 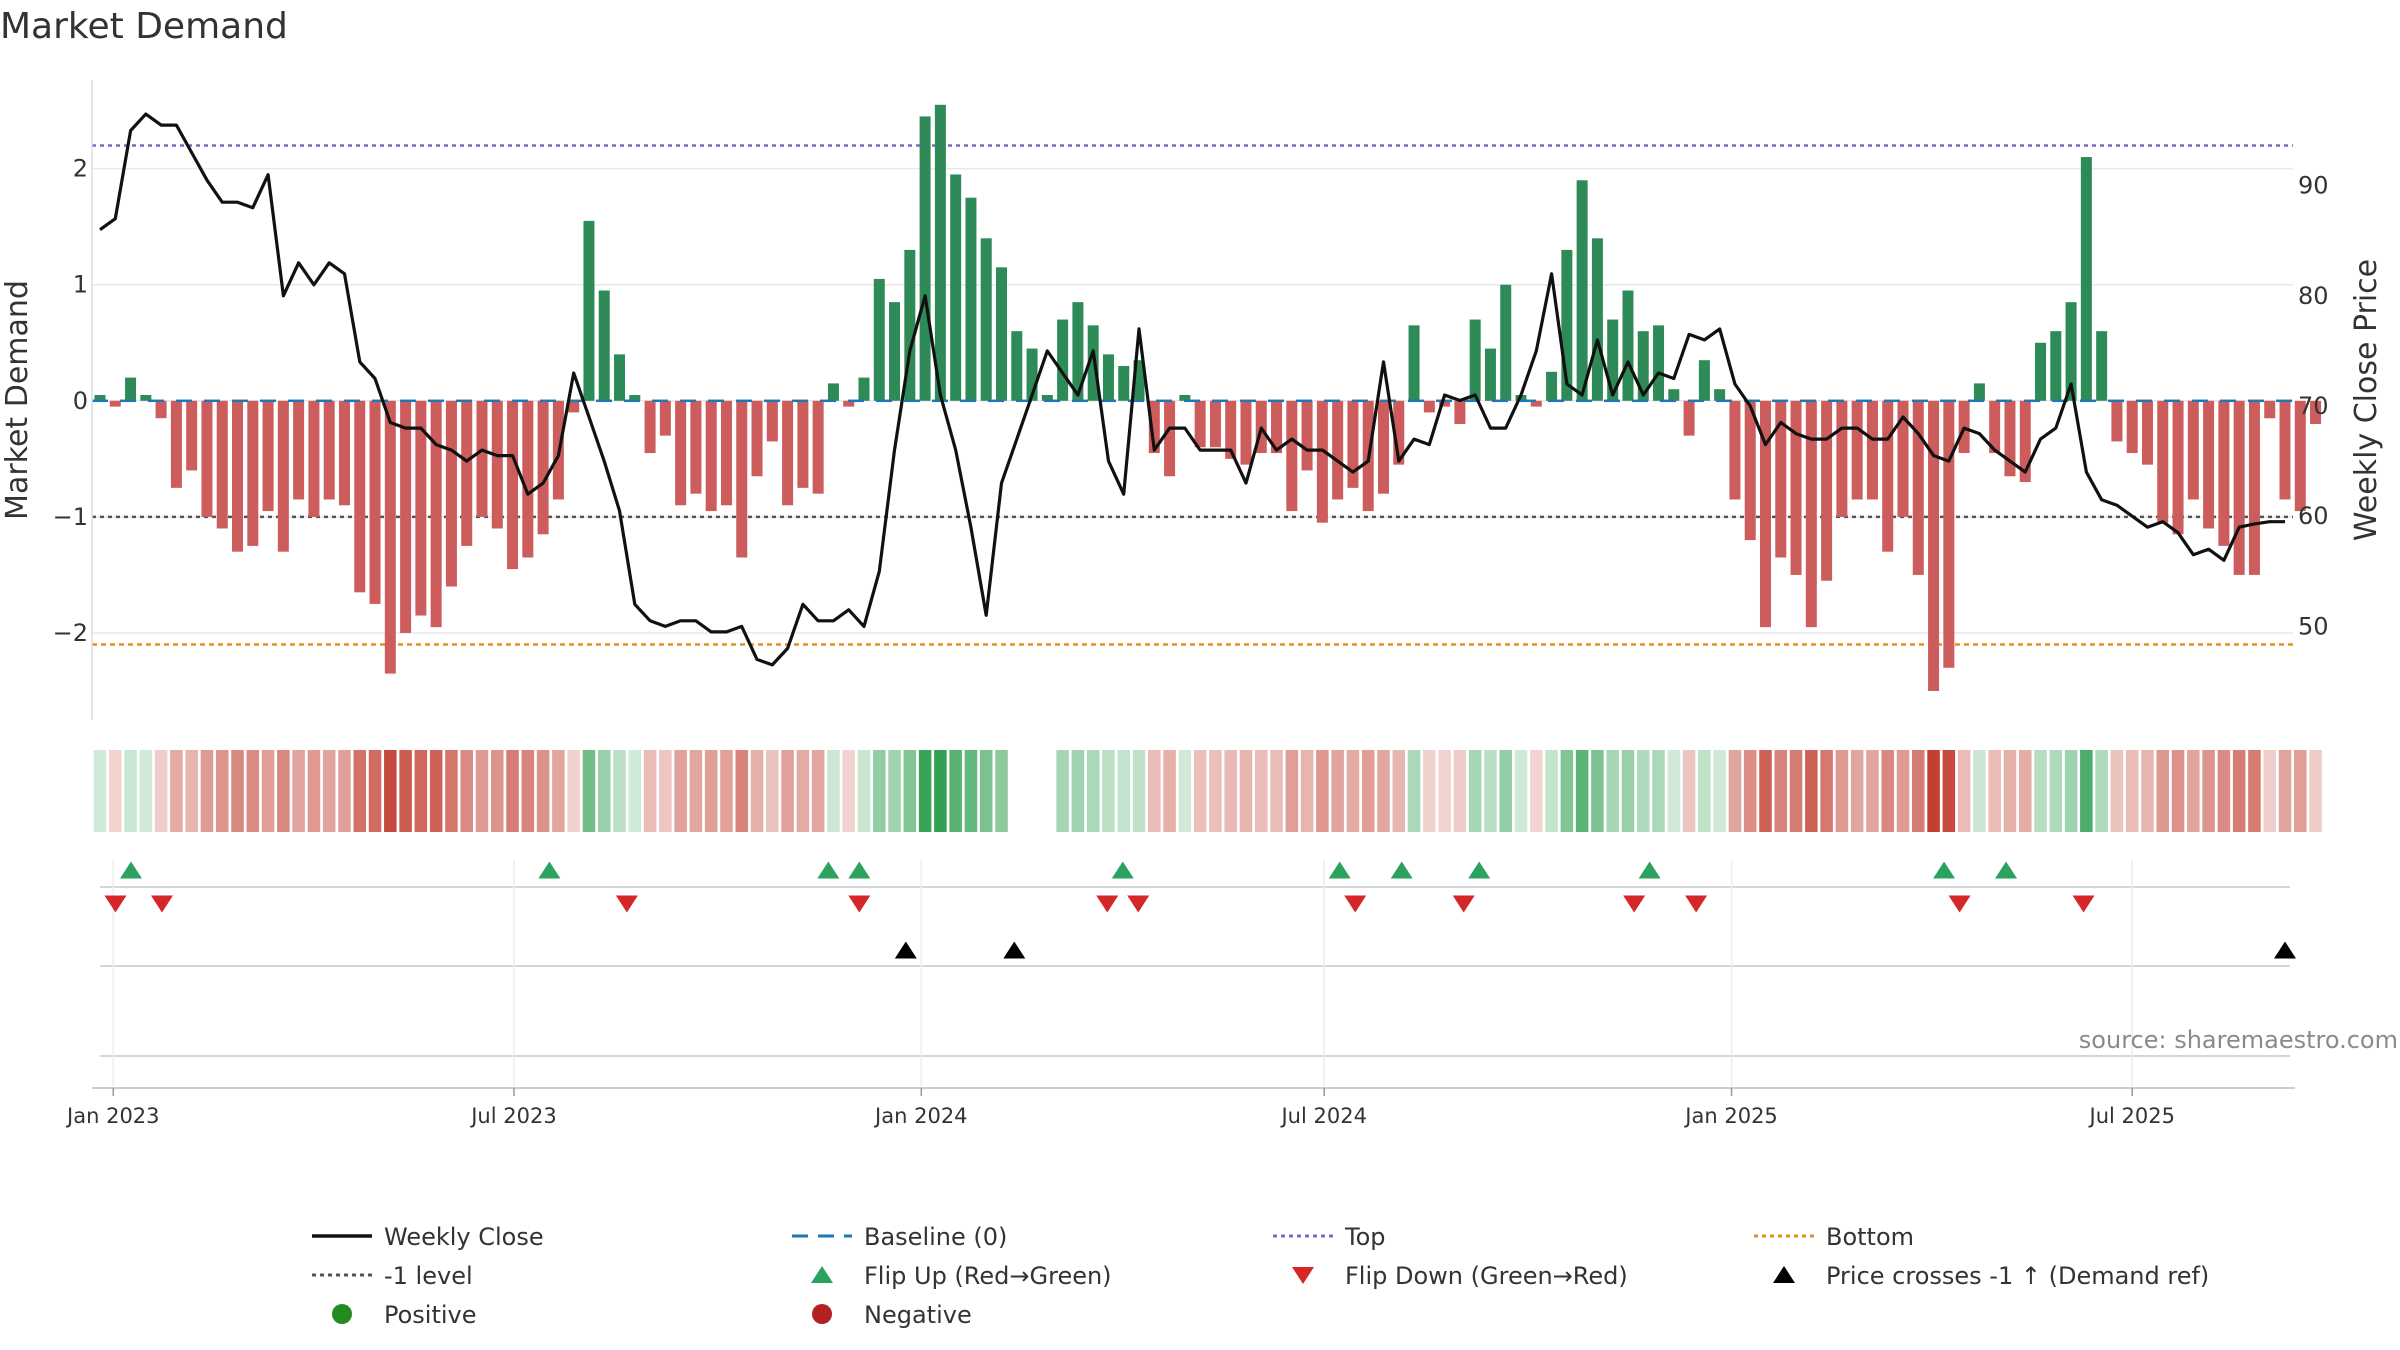 I want to click on x-tick-label: Jul 2023, so click(x=512, y=1116).